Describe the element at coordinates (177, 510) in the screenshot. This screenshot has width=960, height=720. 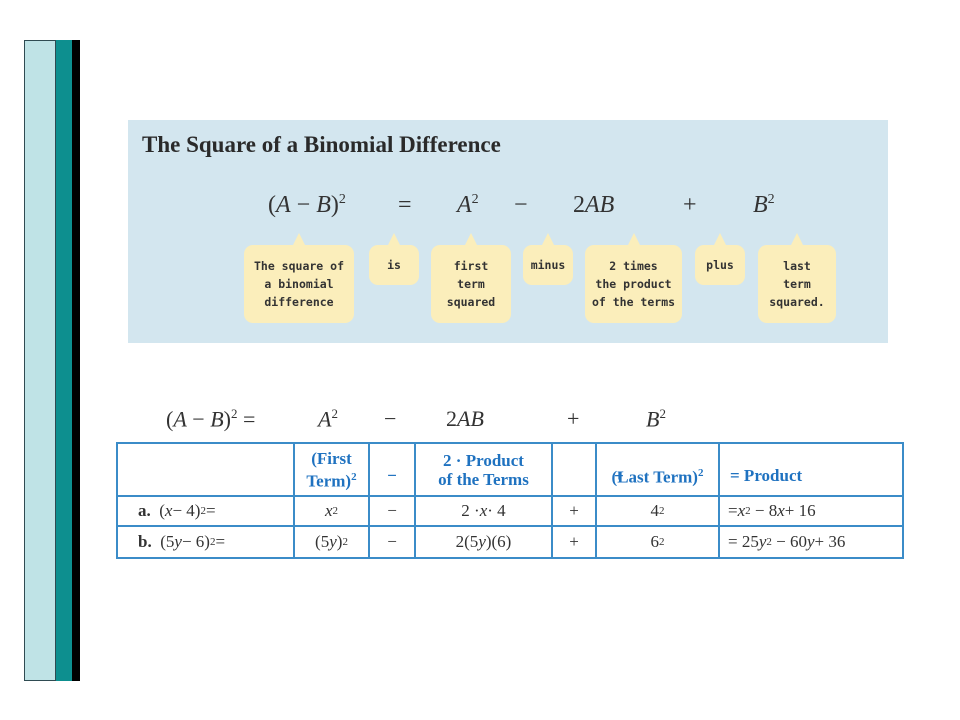
I see `row-a-expression: a. (x − 4) 2 =` at that location.